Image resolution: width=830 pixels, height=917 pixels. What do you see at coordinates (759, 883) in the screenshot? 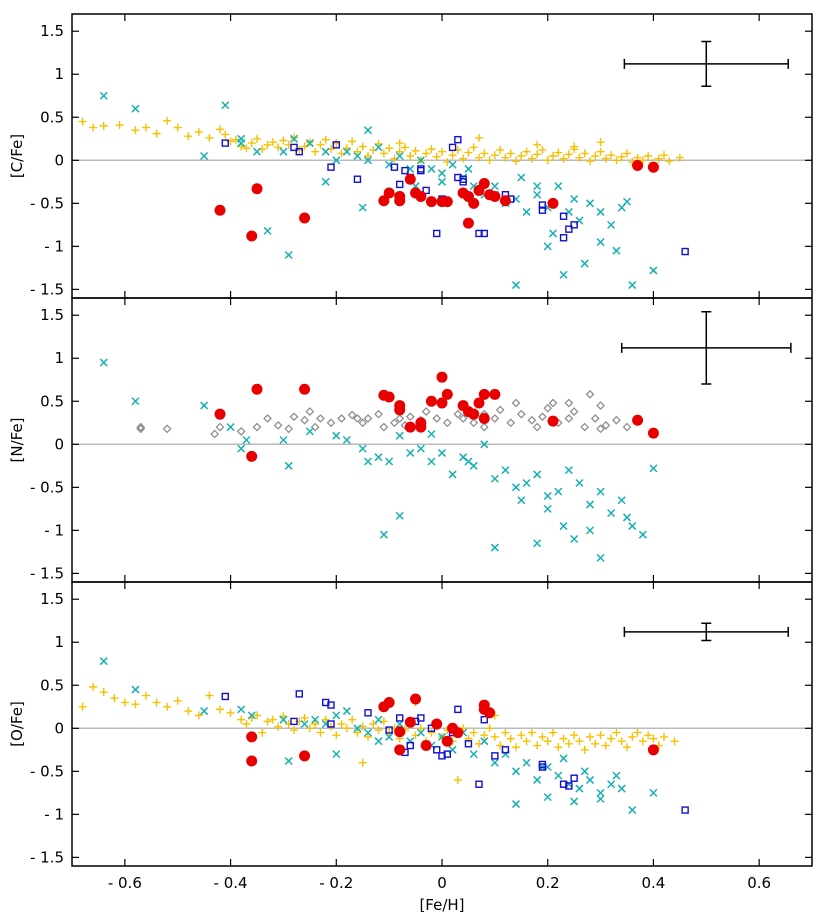
I see `x-tick-label: 0.6` at bounding box center [759, 883].